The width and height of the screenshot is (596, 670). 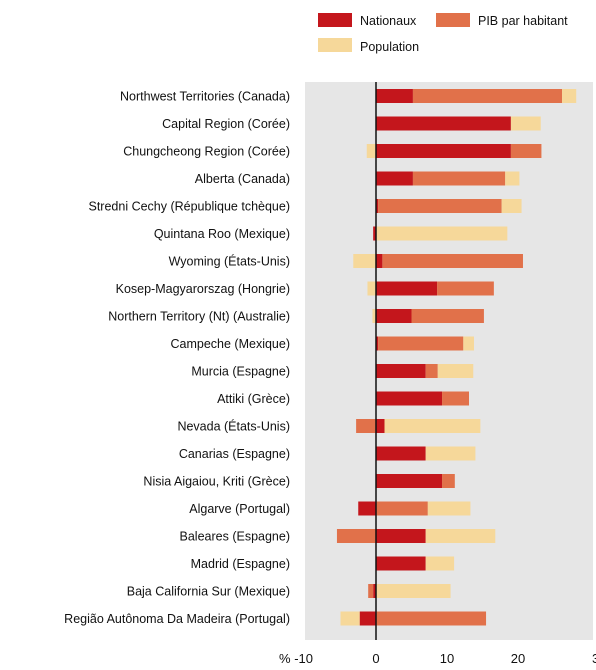 What do you see at coordinates (296, 658) in the screenshot?
I see `x-tick-label: % -10` at bounding box center [296, 658].